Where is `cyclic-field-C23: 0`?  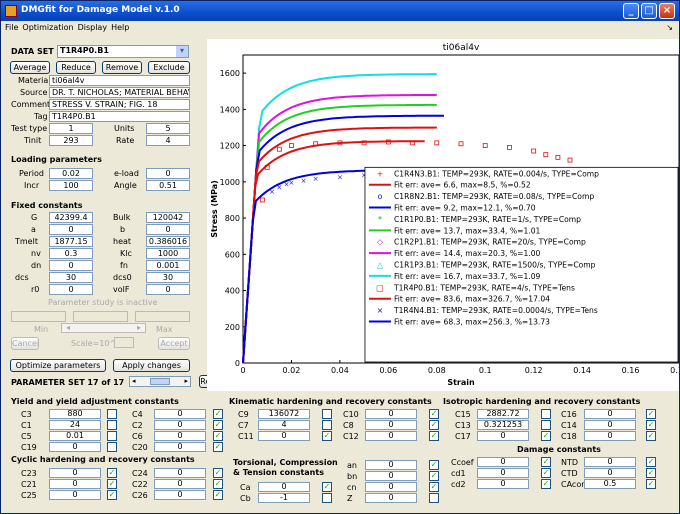
cyclic-field-C23: 0 is located at coordinates (75, 473).